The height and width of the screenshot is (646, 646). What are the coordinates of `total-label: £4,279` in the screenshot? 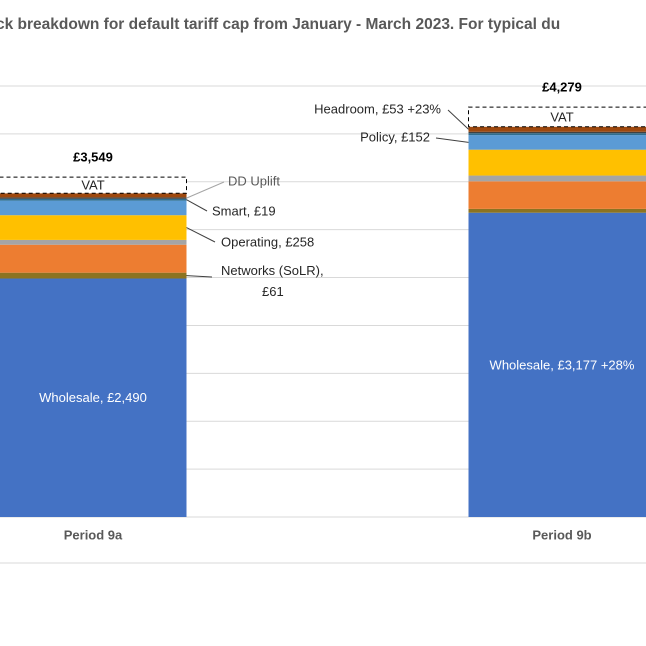 It's located at (562, 87).